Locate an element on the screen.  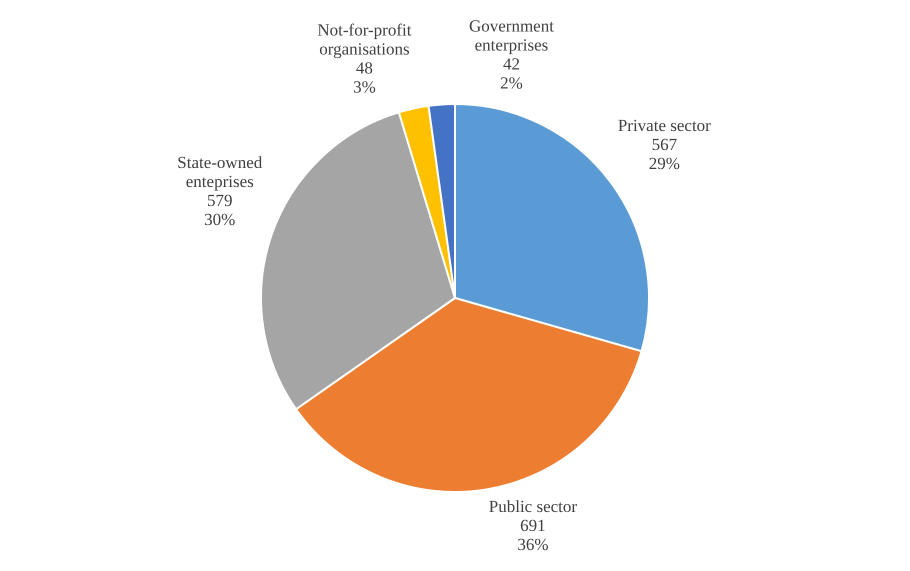
slice-label: Not-for-profit organisations is located at coordinates (364, 39).